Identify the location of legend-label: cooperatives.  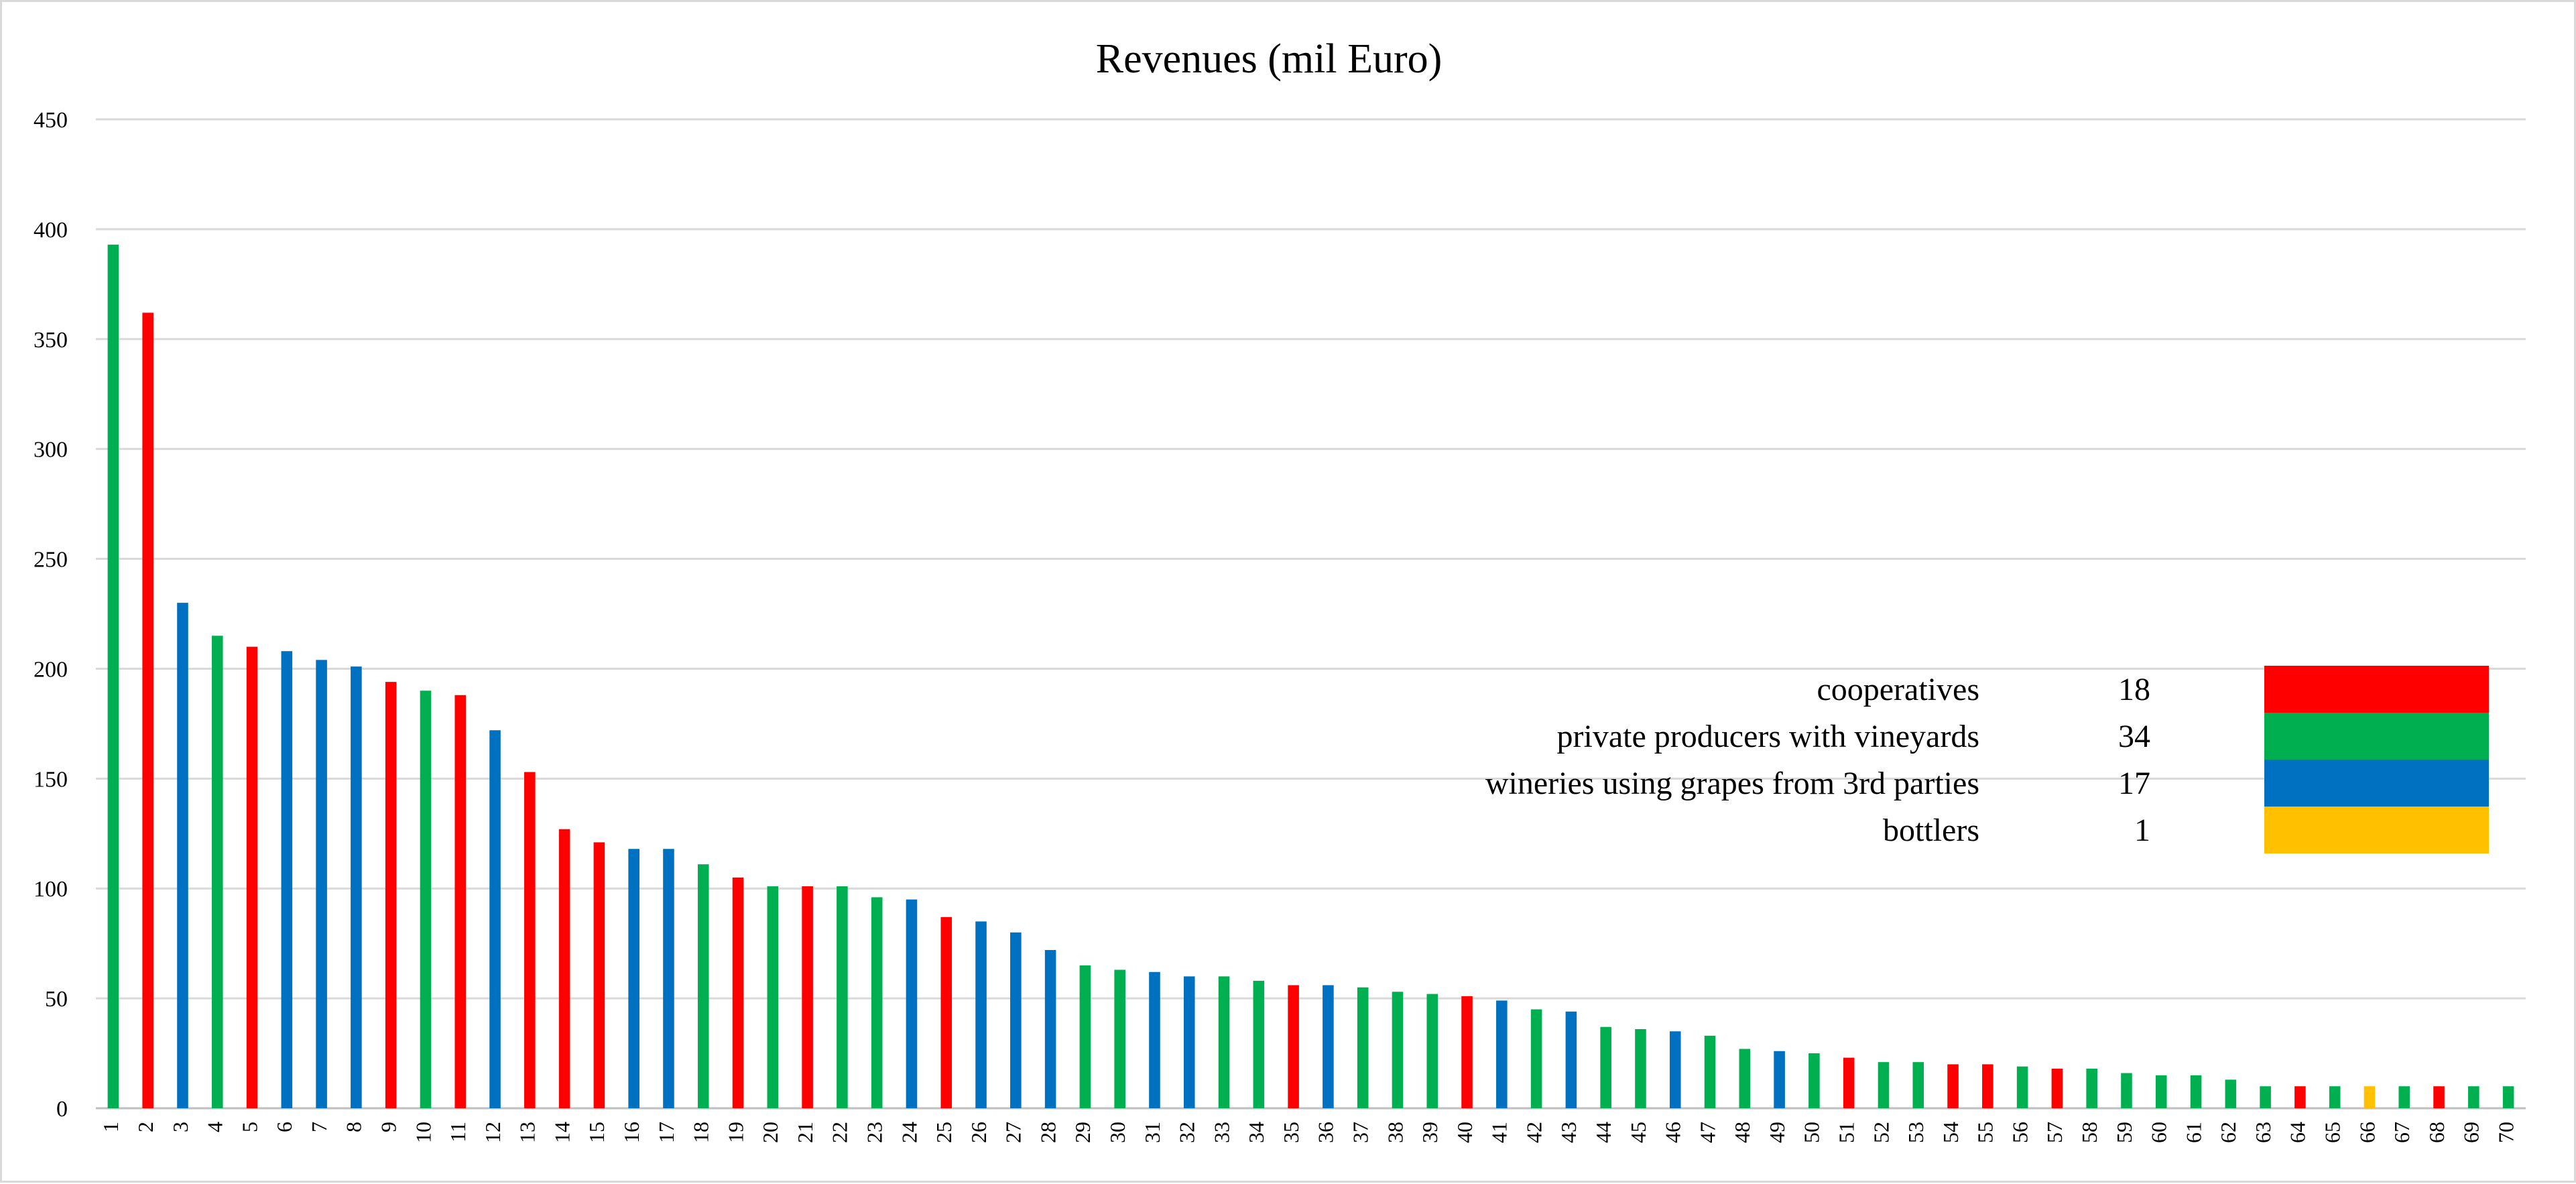
(1898, 689).